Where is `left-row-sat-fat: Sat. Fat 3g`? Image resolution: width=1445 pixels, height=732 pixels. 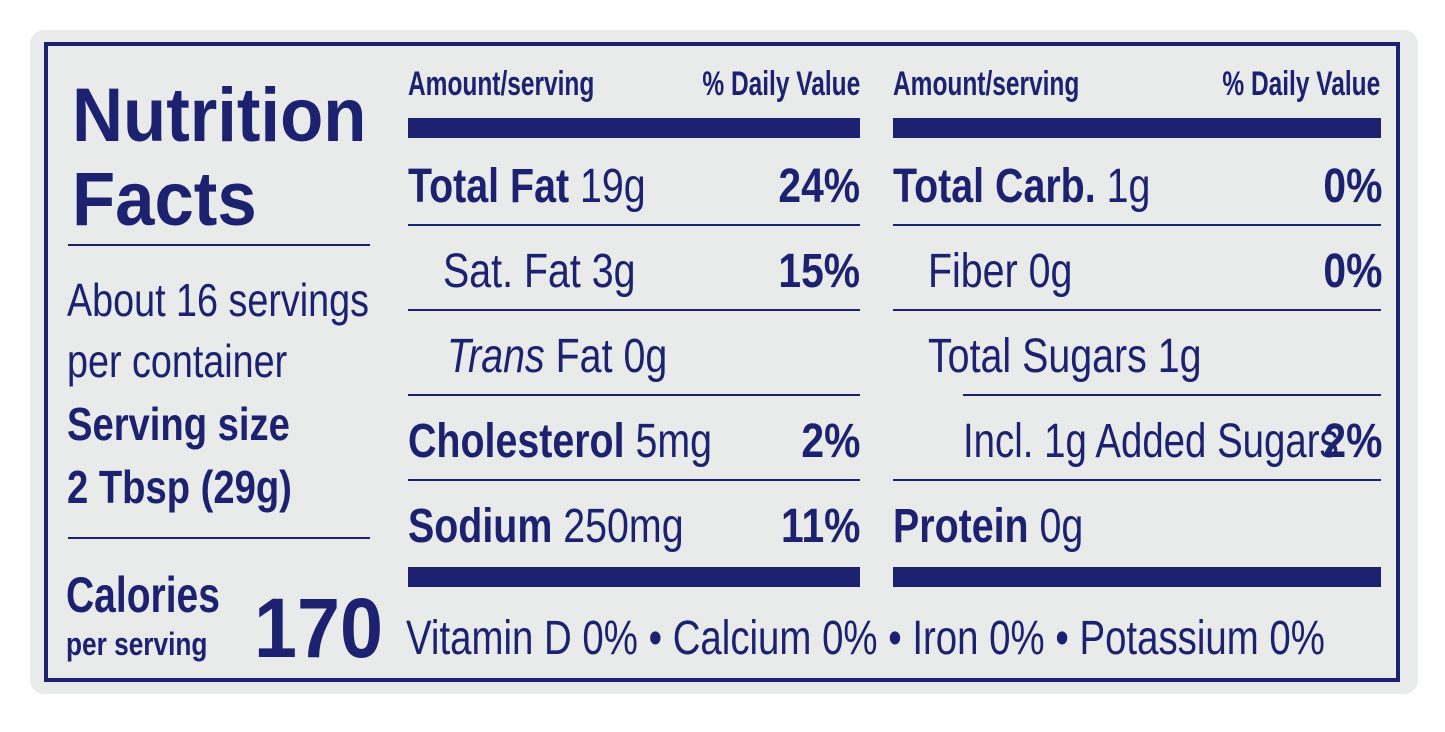
left-row-sat-fat: Sat. Fat 3g is located at coordinates (539, 271).